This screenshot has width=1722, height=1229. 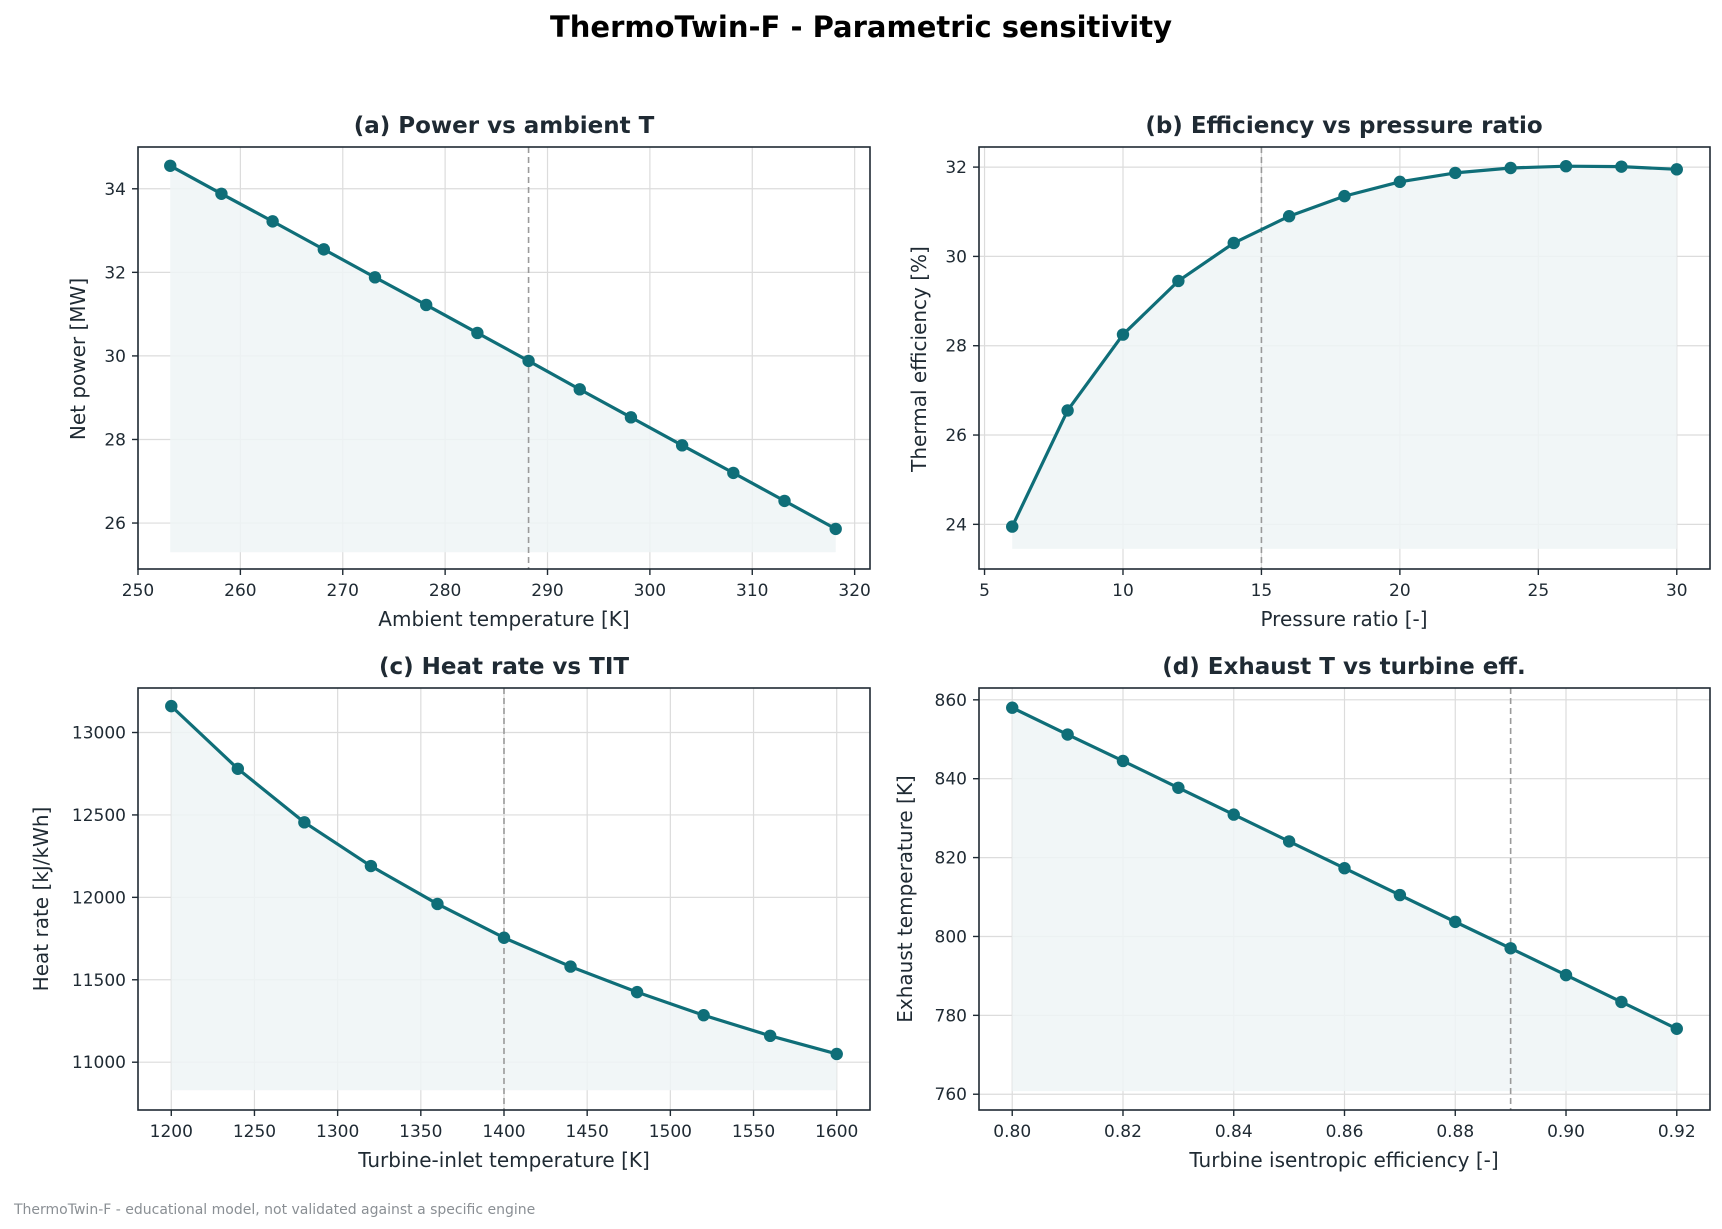 I want to click on chart-a-xlabel: Ambient temperature [K], so click(x=503, y=619).